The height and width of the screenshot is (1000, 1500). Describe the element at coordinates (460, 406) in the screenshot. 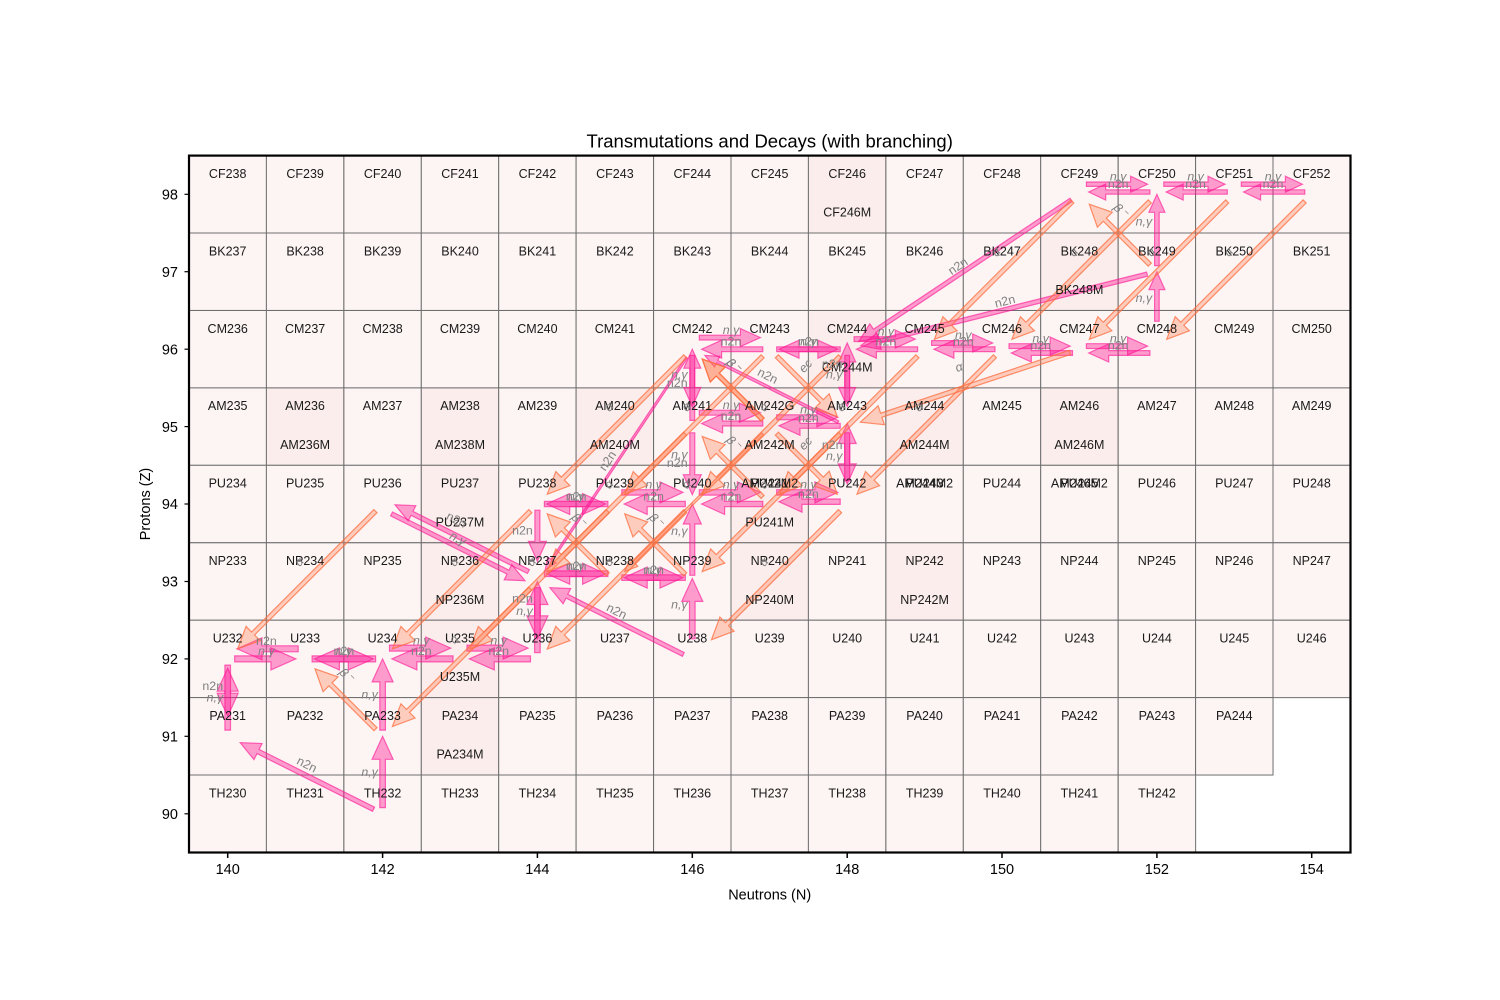

I see `svg-text: AM238` at that location.